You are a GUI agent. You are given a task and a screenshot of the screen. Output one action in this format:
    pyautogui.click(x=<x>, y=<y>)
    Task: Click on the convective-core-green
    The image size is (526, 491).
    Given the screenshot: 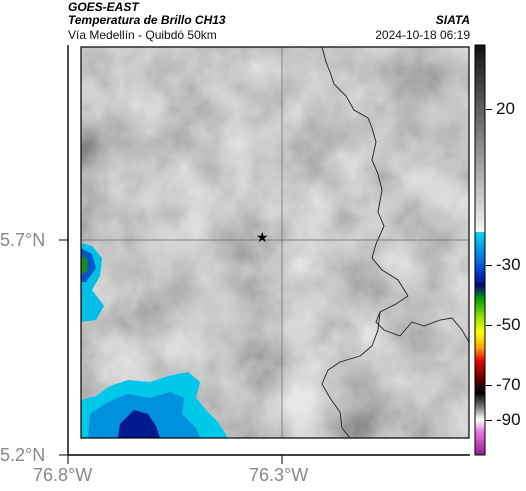 What is the action you would take?
    pyautogui.click(x=84, y=265)
    